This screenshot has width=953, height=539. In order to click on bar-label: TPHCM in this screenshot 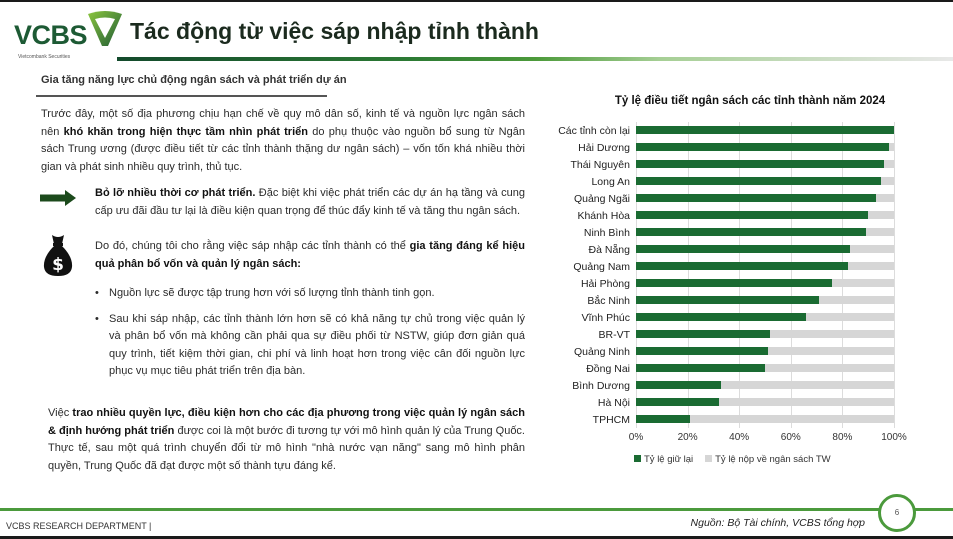, I will do `click(611, 420)`.